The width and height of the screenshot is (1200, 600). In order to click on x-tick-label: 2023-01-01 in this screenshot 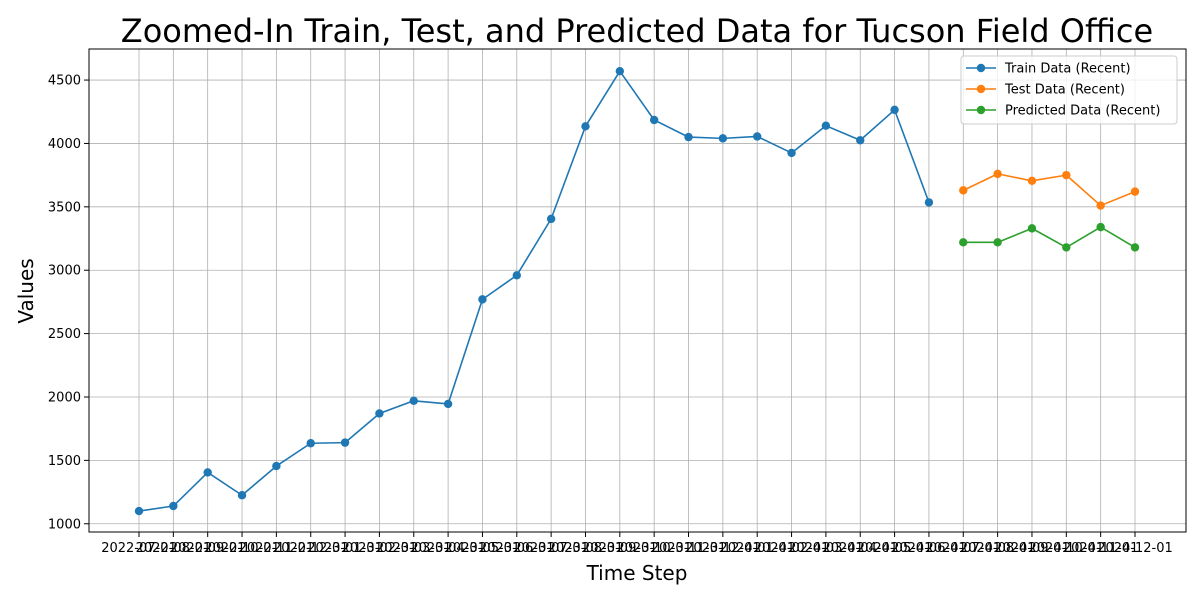, I will do `click(345, 548)`.